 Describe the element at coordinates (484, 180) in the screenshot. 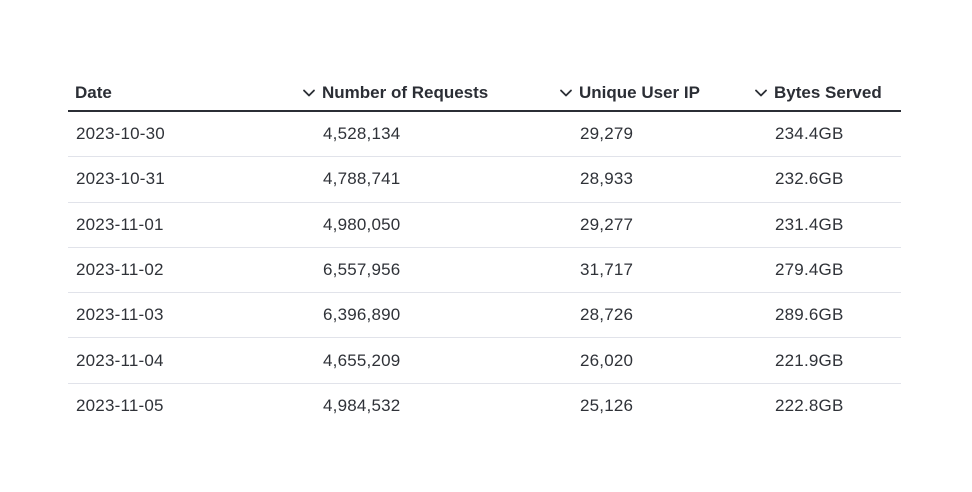

I see `table-row: 2023-10-31 4,788,741 28,933 232.6GB` at that location.